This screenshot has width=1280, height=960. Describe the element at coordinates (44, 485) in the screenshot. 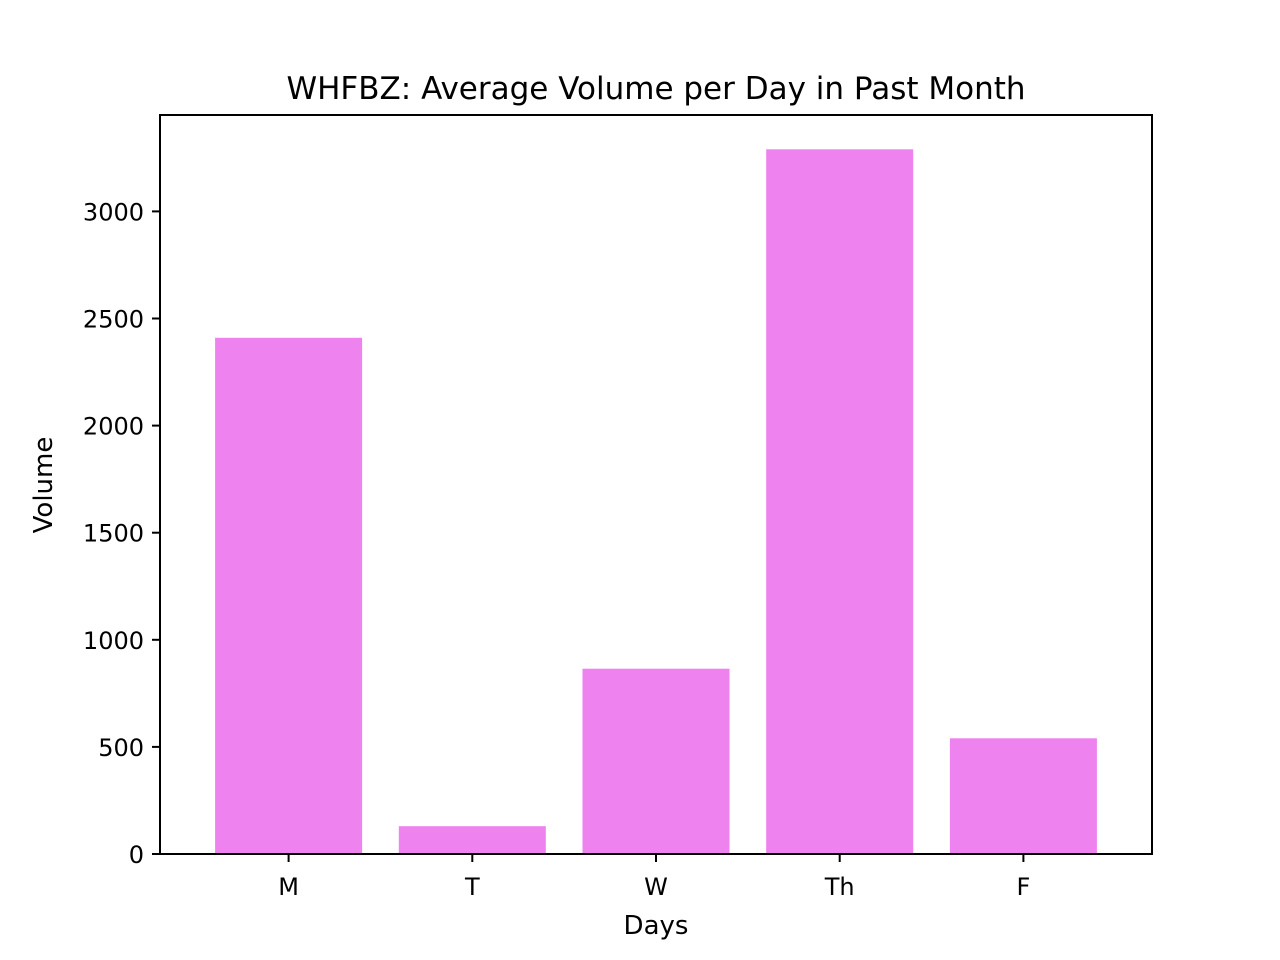

I see `y-axis-label: Volume` at that location.